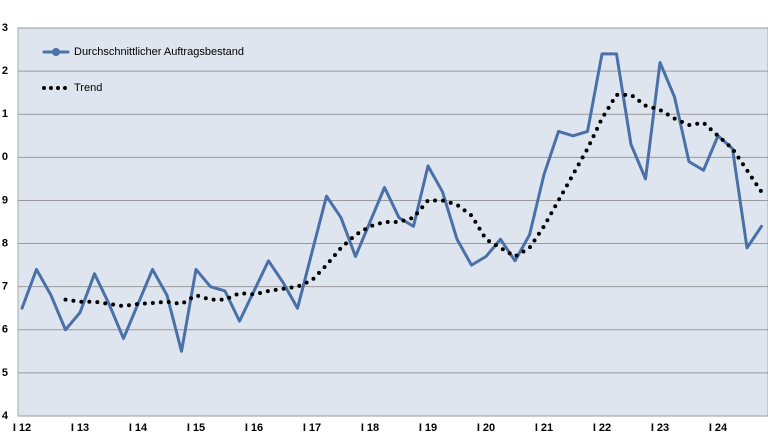 The image size is (768, 432). Describe the element at coordinates (5, 373) in the screenshot. I see `y-tick-label: 5` at that location.